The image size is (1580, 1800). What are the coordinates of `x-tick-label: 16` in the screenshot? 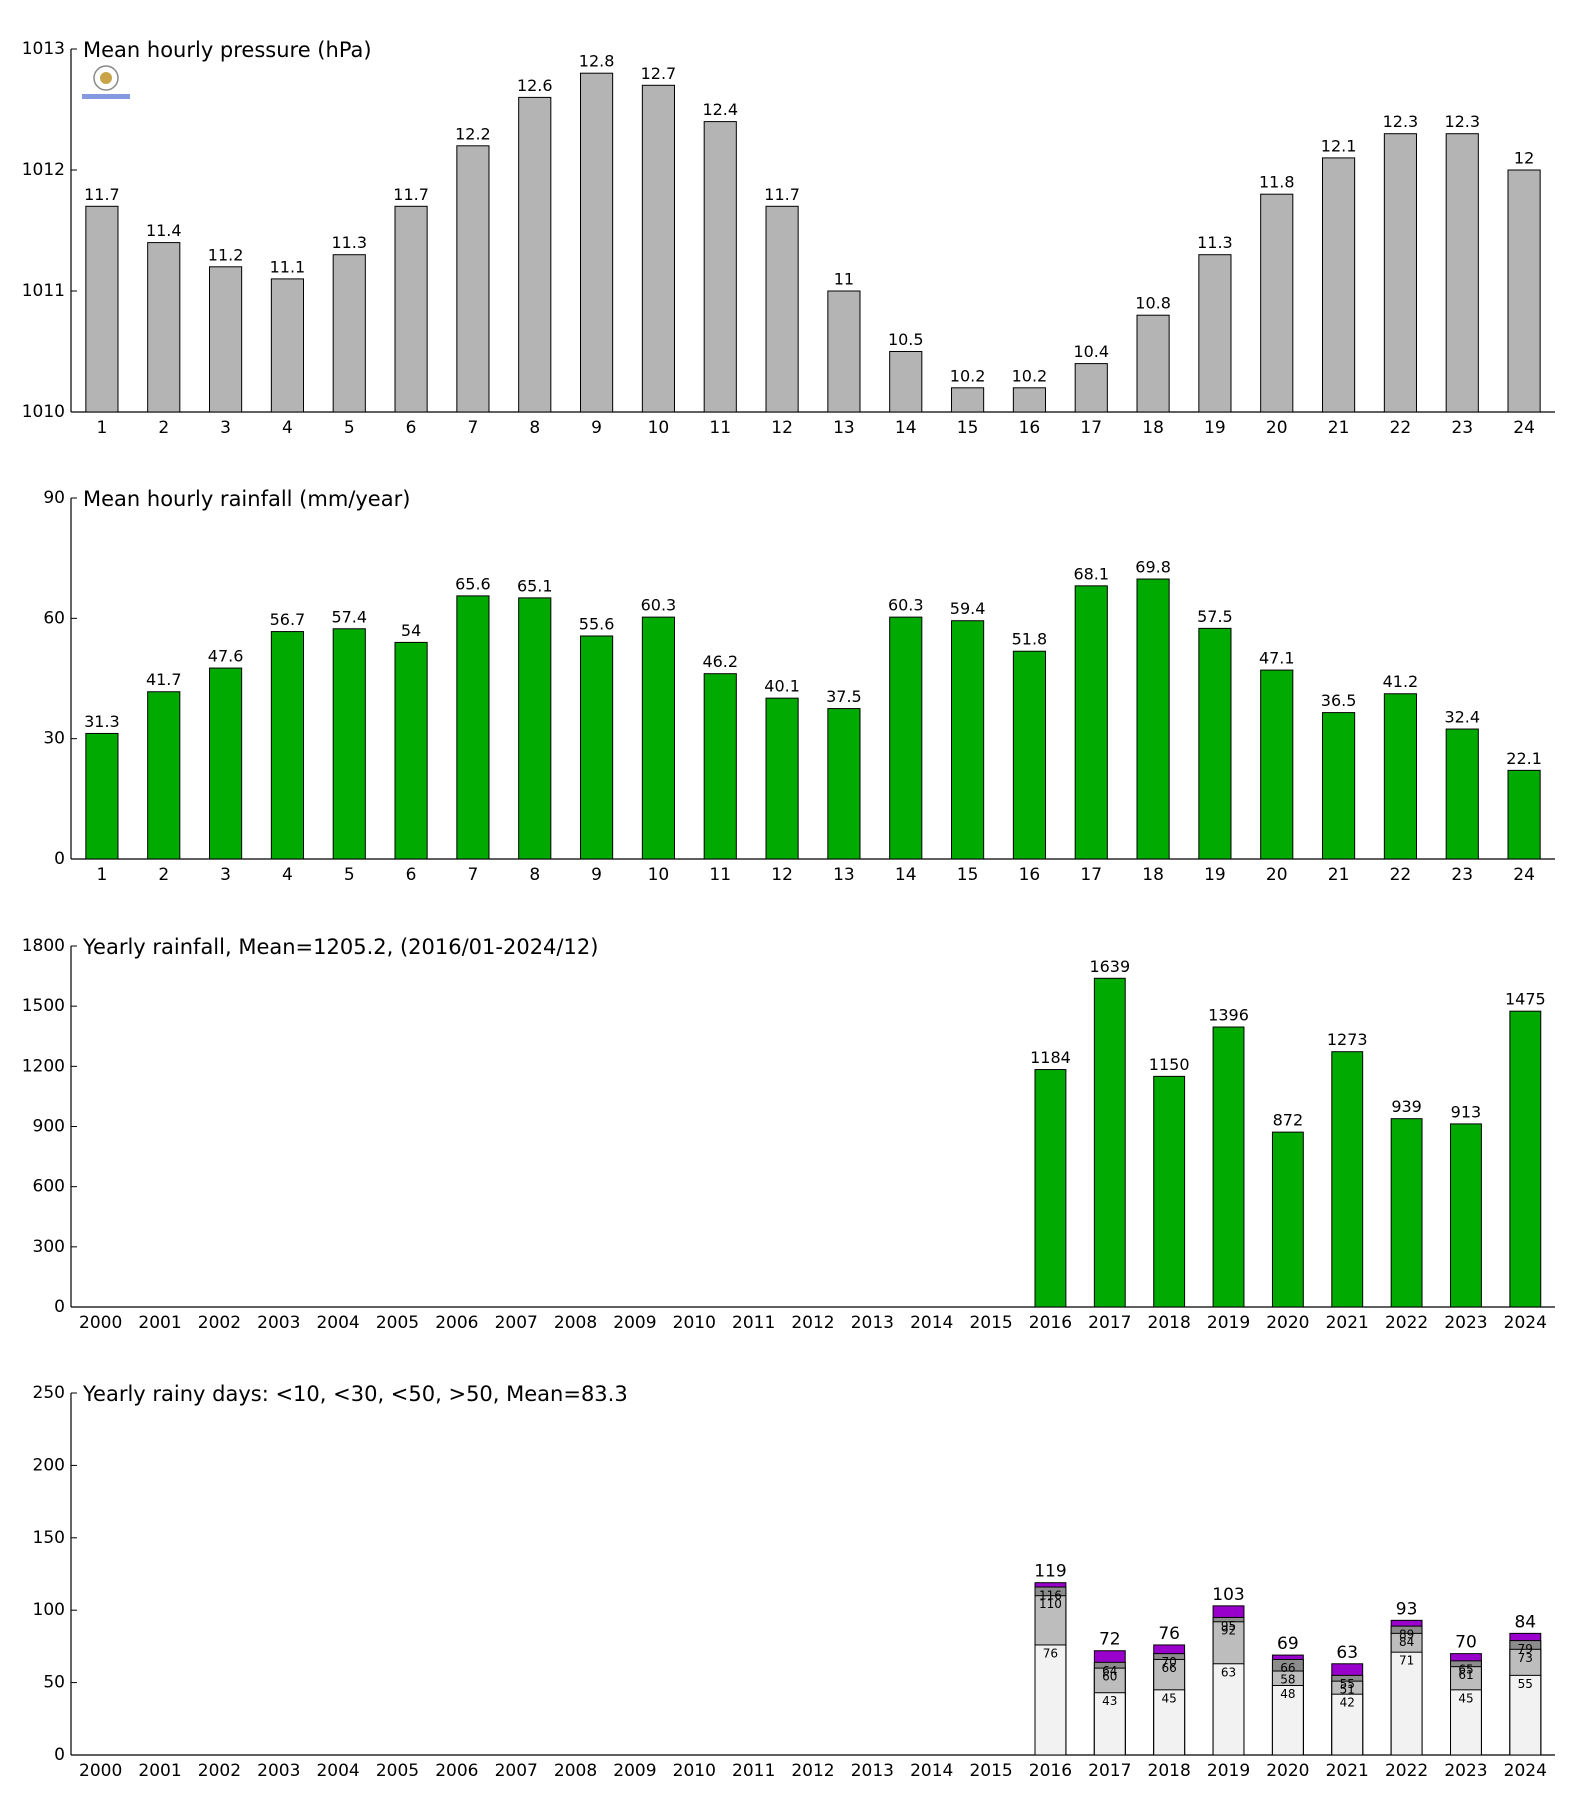 It's located at (1030, 428).